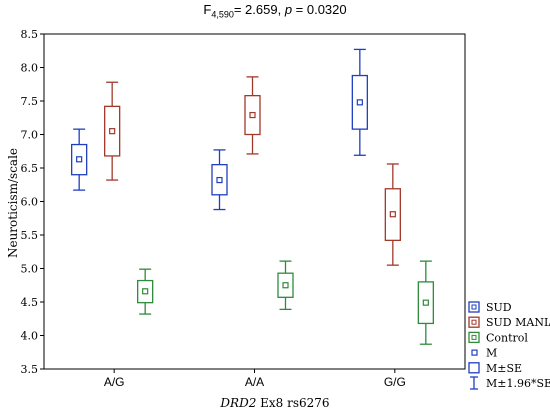  What do you see at coordinates (518, 322) in the screenshot?
I see `legend-label-sud-mania: SUD MANIA` at bounding box center [518, 322].